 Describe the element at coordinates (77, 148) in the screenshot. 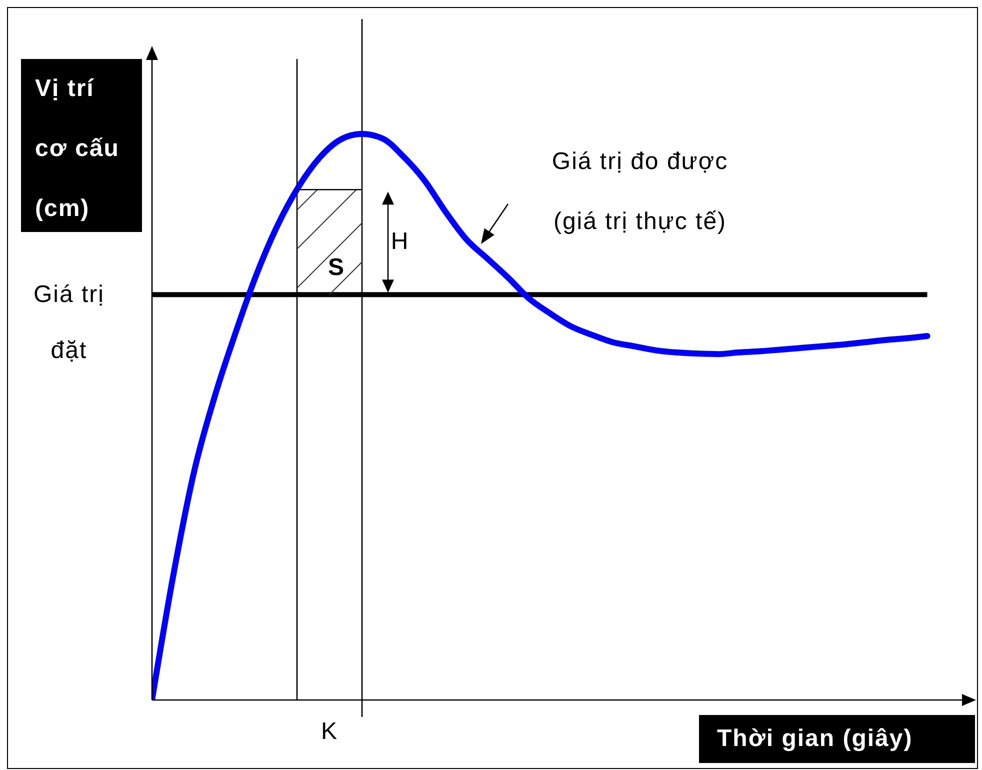

I see `text: Vị trí cơ cấu (cm)` at that location.